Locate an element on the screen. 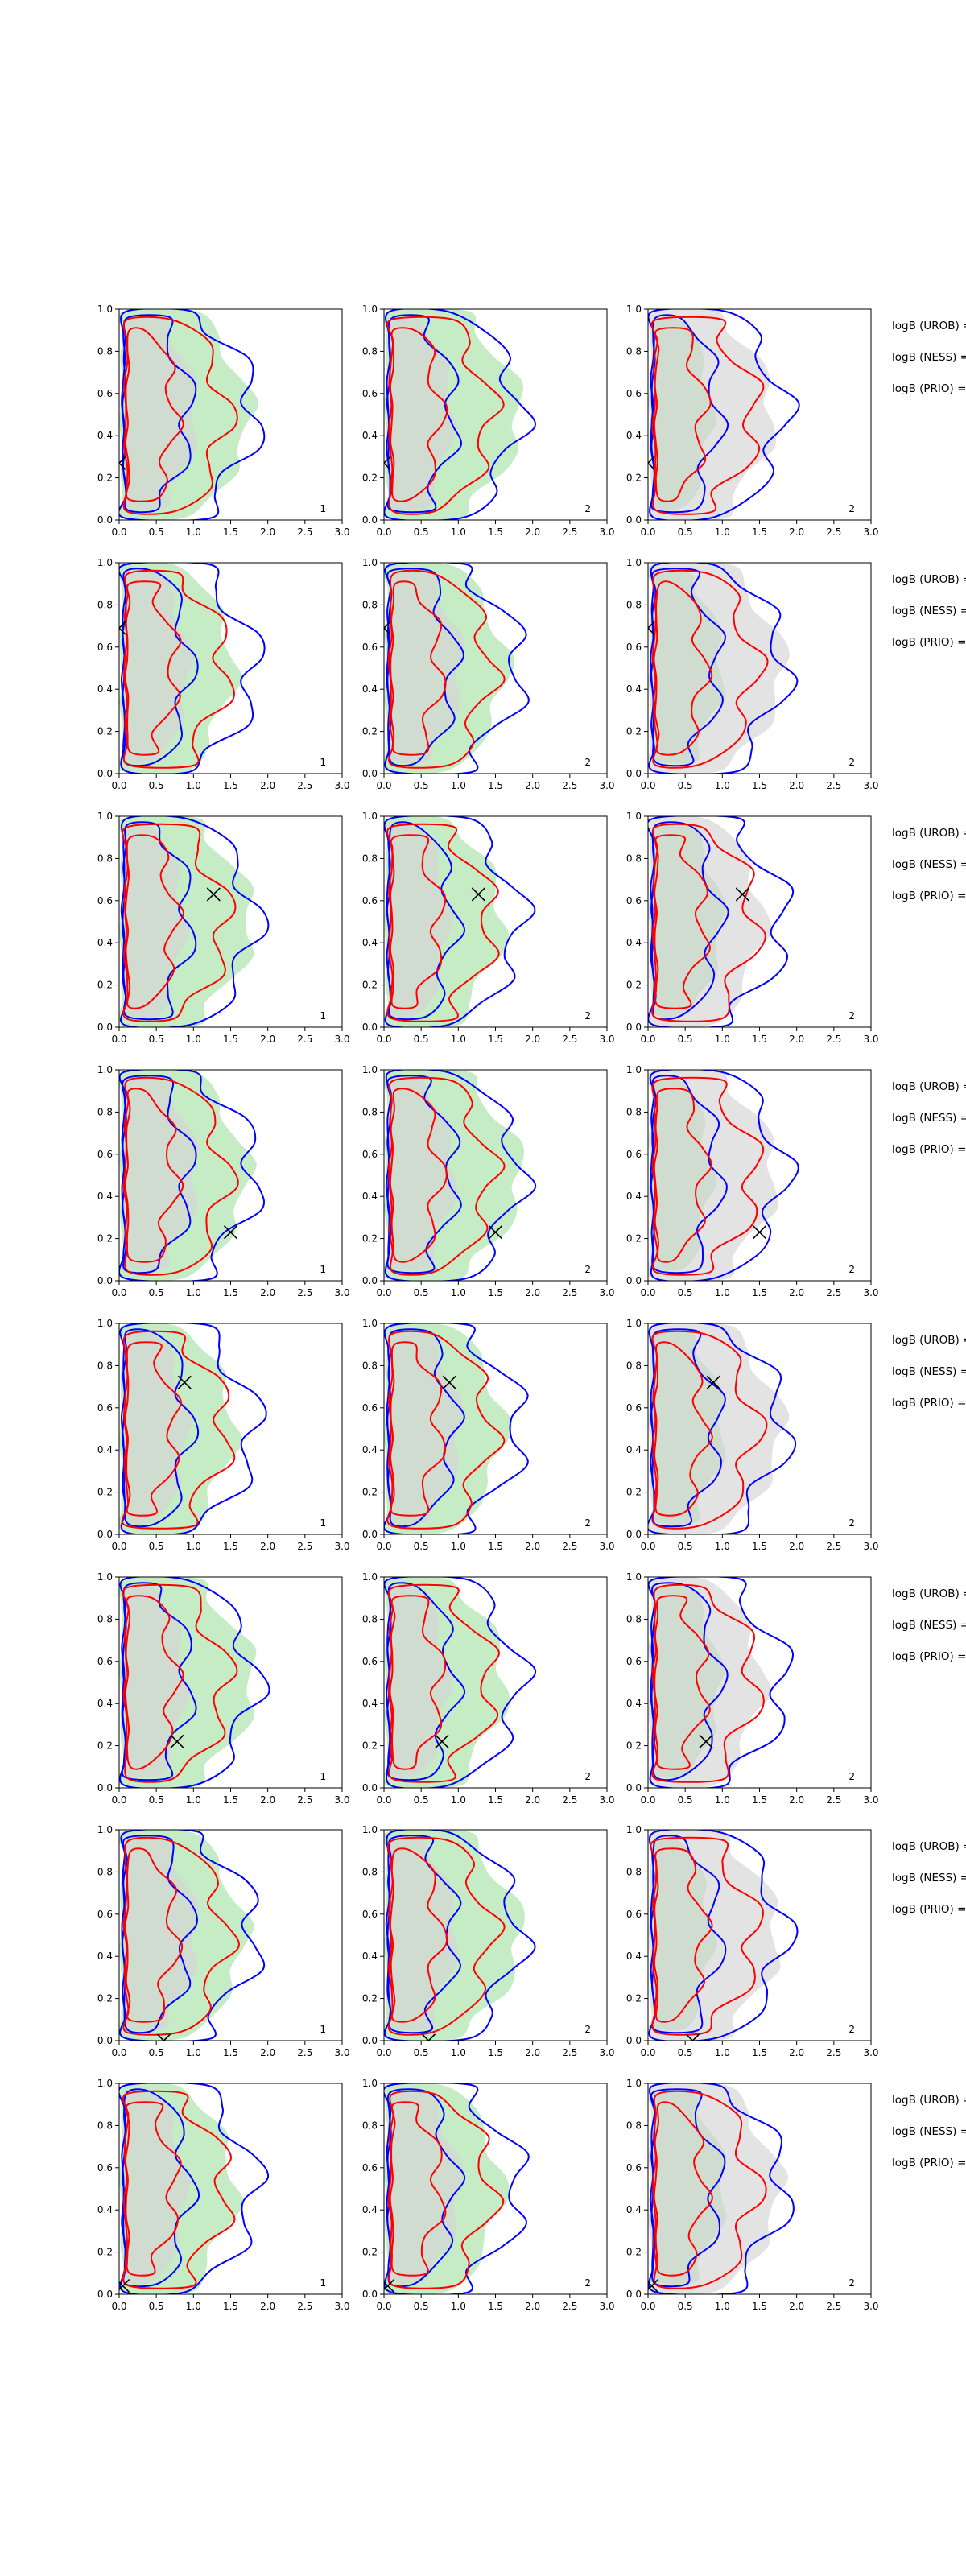 This screenshot has width=966, height=2576. panel-r1-c2: 0.0 0.5 1.0 1.5 2.0 2.5 3.0 0.0 0.2 0.4 0.6 0.8 1.0 2 is located at coordinates (488, 421).